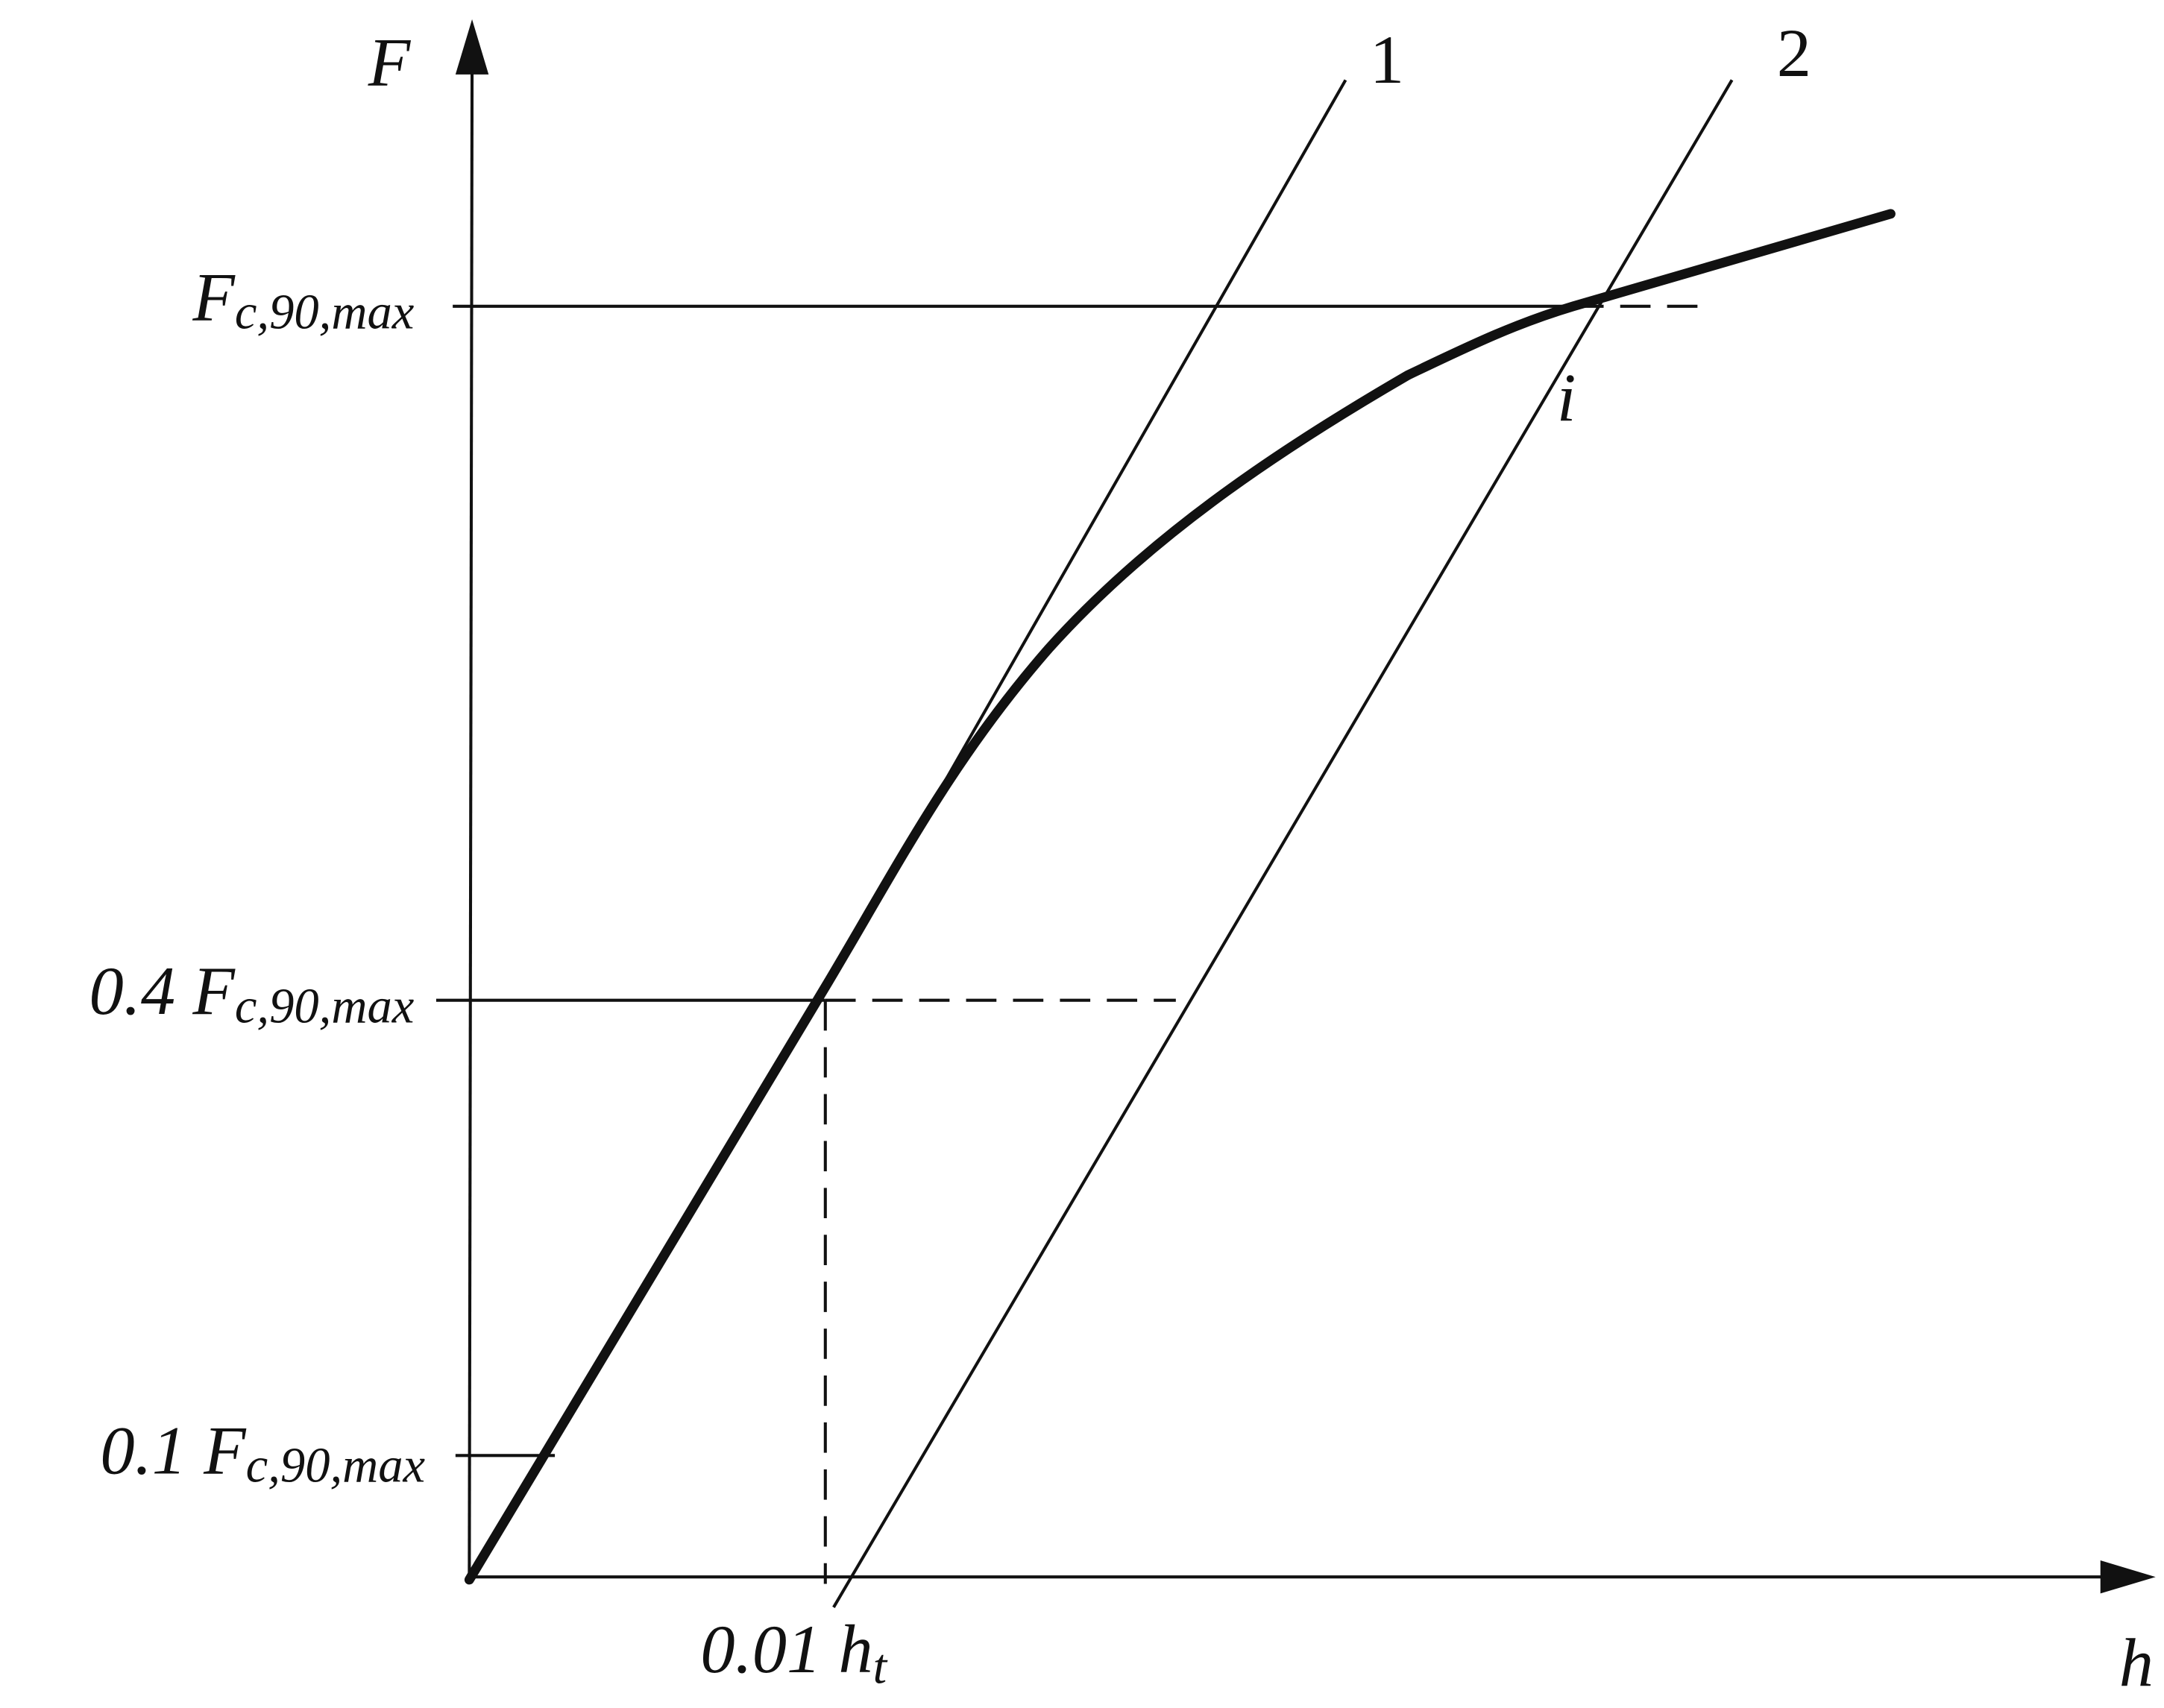 The height and width of the screenshot is (1708, 2164). What do you see at coordinates (471, 826) in the screenshot?
I see `y-axis` at bounding box center [471, 826].